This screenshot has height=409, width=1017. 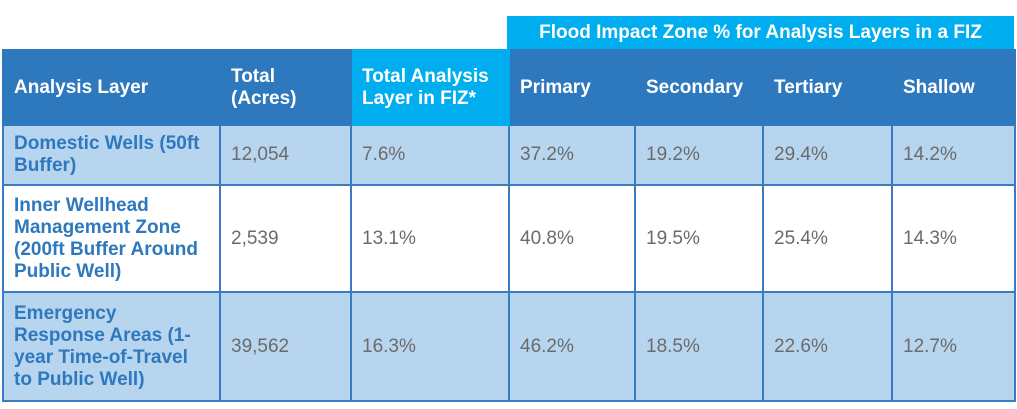 What do you see at coordinates (572, 346) in the screenshot?
I see `cell-primary: 46.2%` at bounding box center [572, 346].